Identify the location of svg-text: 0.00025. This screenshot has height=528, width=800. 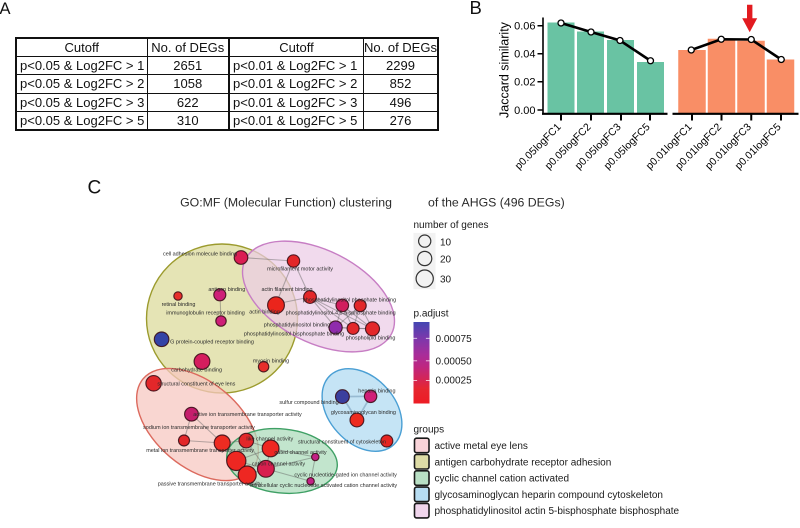
(454, 381).